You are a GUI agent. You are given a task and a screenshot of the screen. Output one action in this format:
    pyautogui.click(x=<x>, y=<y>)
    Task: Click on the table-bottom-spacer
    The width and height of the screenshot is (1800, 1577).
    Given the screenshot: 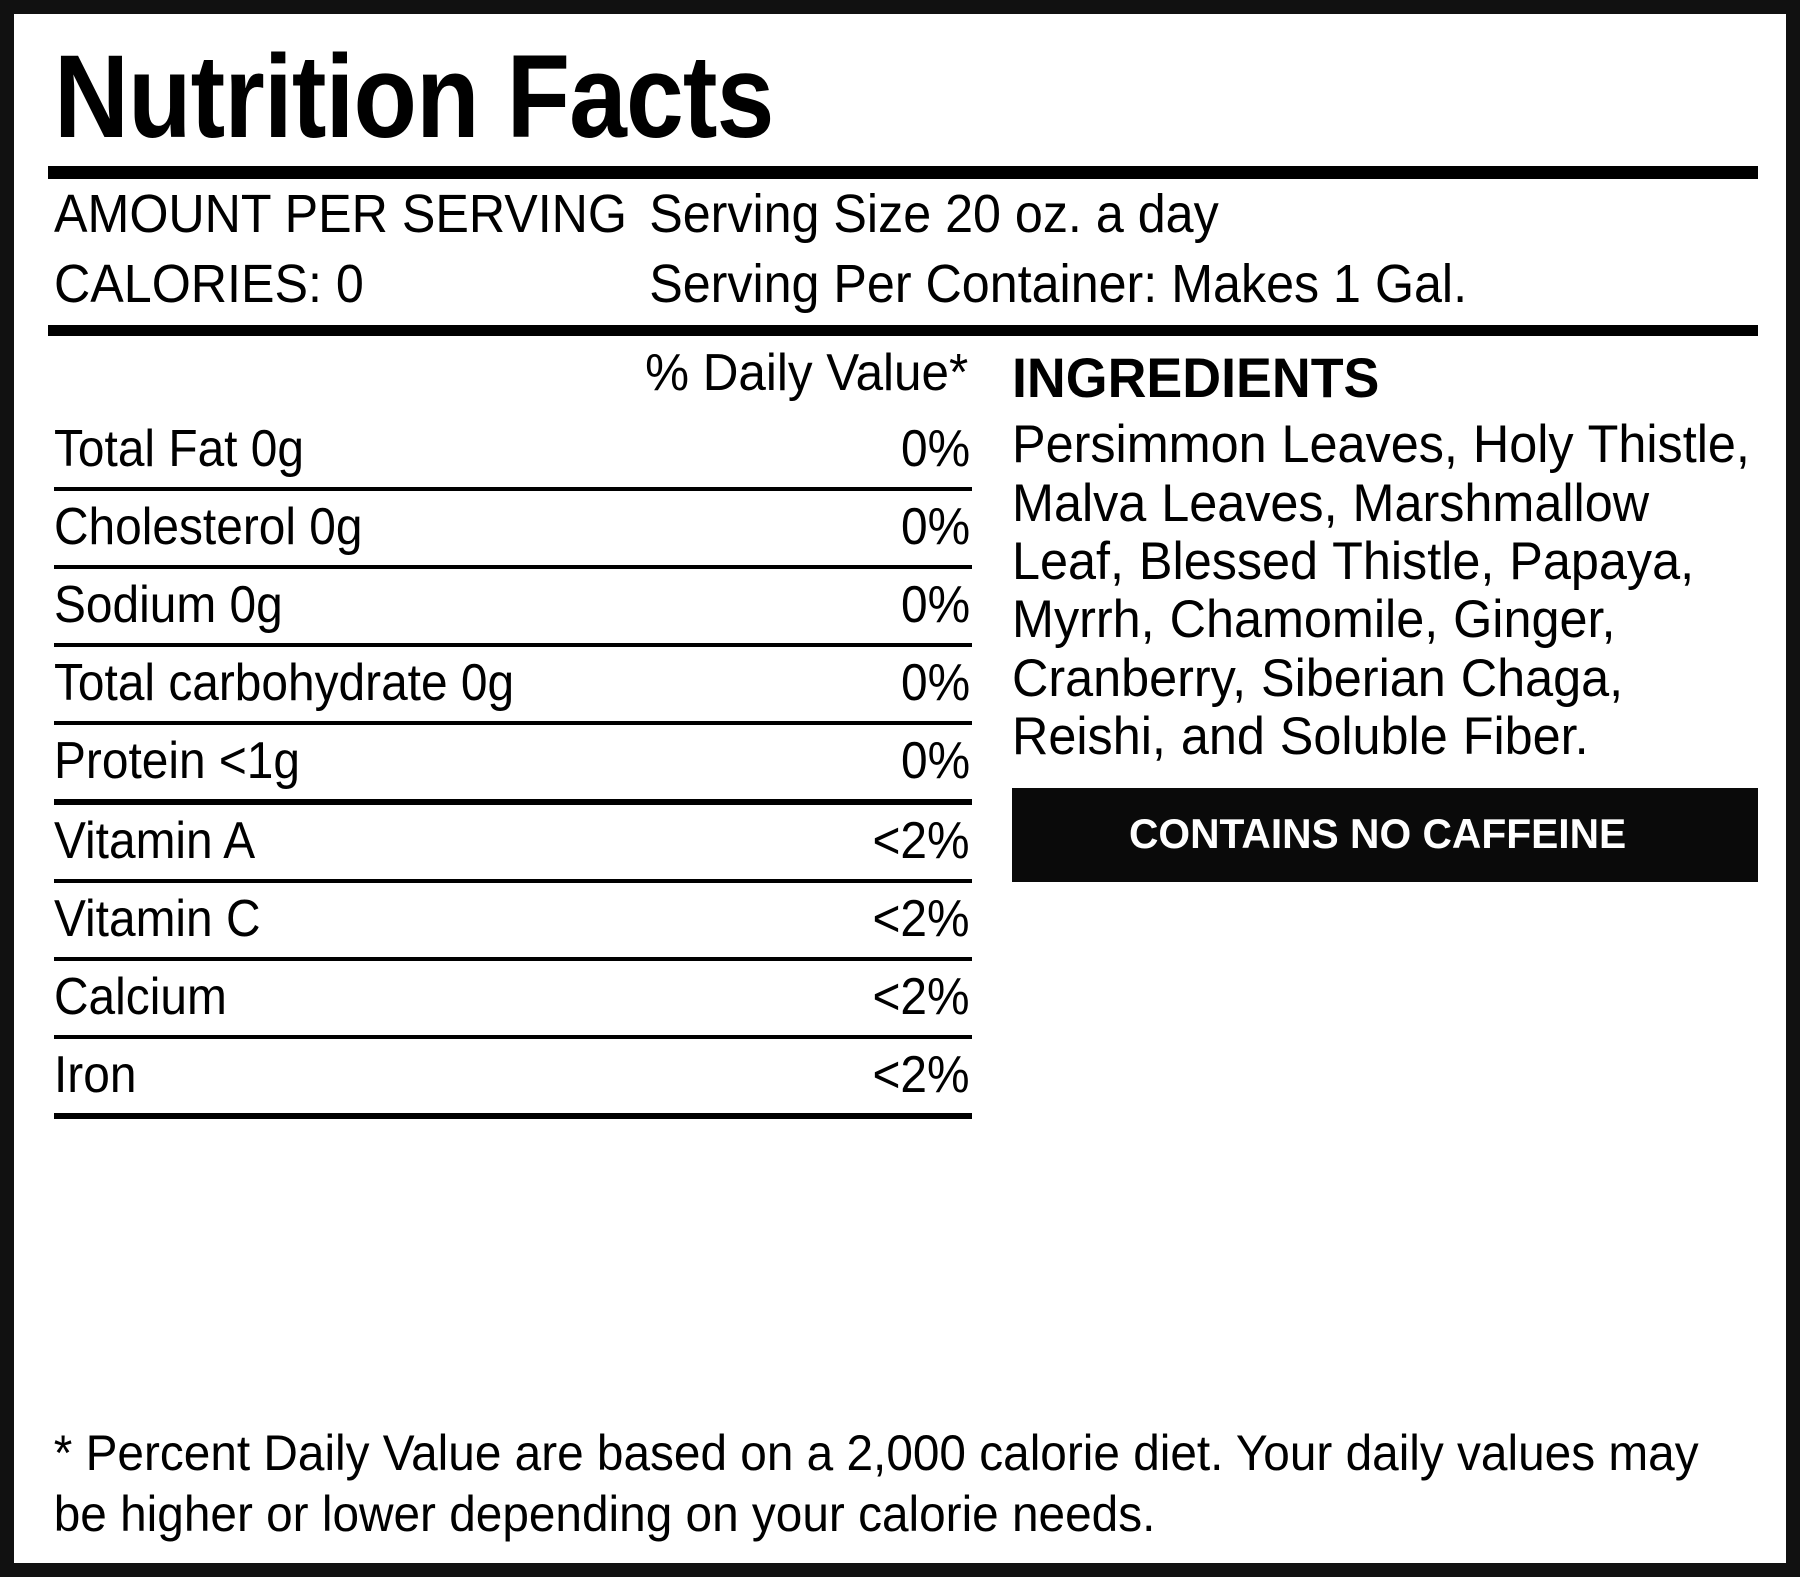 What is the action you would take?
    pyautogui.click(x=513, y=1258)
    